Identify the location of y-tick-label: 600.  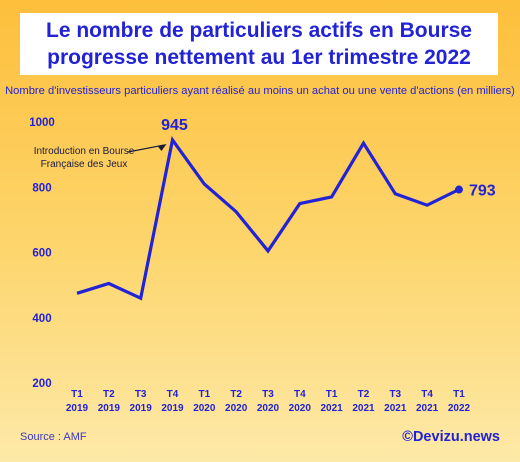
(41, 254).